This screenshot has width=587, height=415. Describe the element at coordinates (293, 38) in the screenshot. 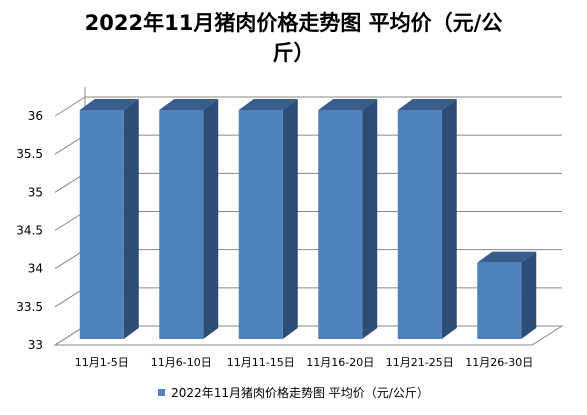

I see `chart-title: 2022年11月猪肉价格走势图 平均价（元/公 斤）` at that location.